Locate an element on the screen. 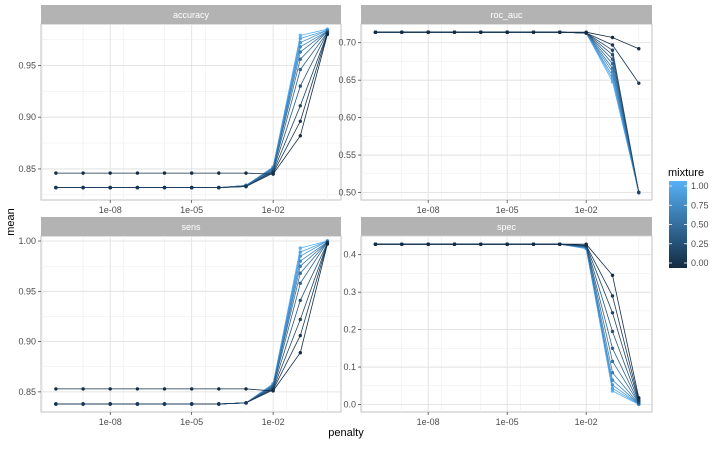  y-tick-label: 0.70 is located at coordinates (347, 43).